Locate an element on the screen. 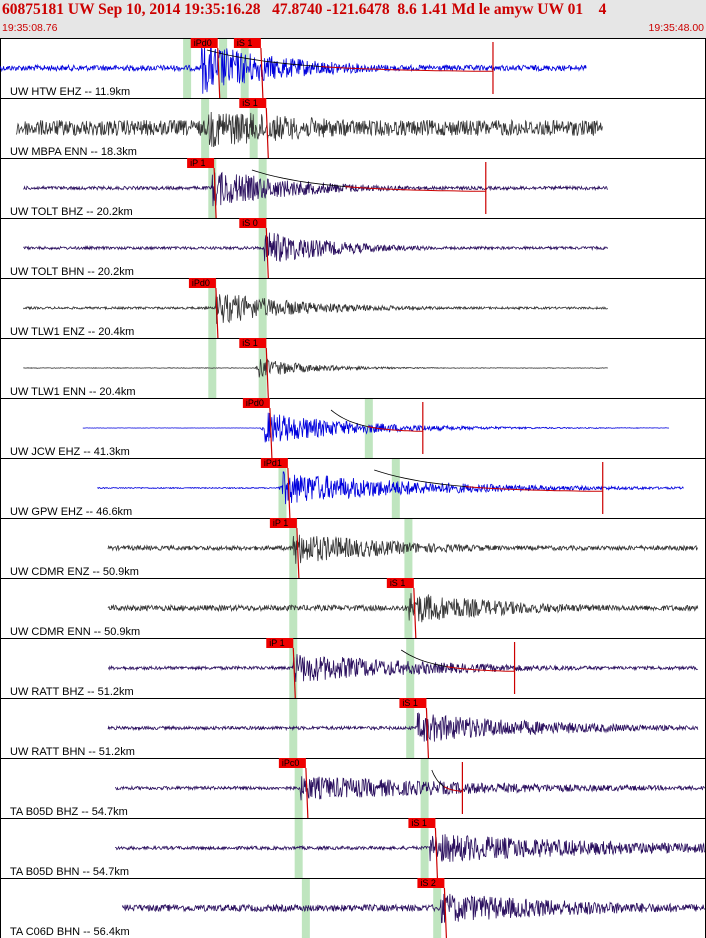  trace-row: iS 2 TA C06D BHN -- 56.4km is located at coordinates (353, 908).